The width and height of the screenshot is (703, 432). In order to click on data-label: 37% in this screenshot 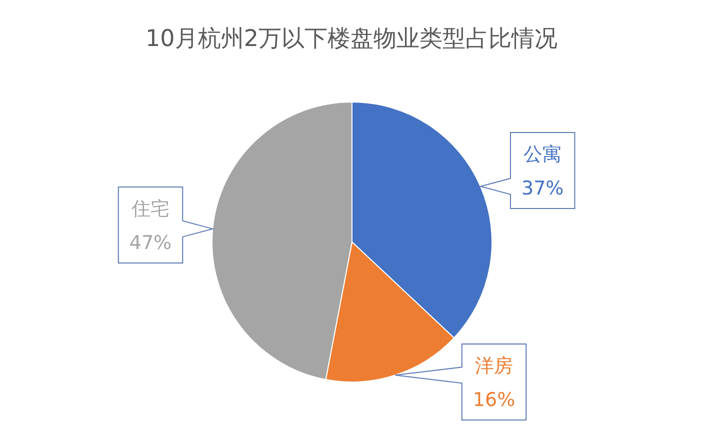, I will do `click(542, 188)`.